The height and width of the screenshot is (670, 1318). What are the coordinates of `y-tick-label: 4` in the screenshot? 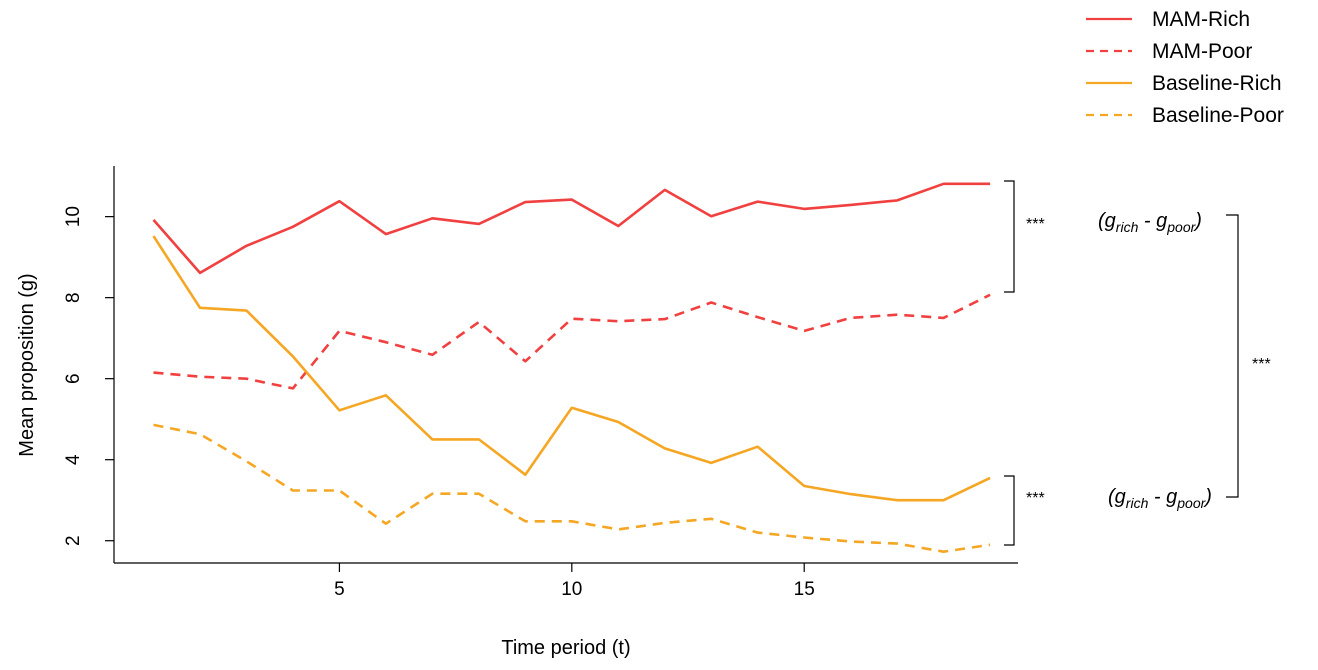 It's located at (73, 459).